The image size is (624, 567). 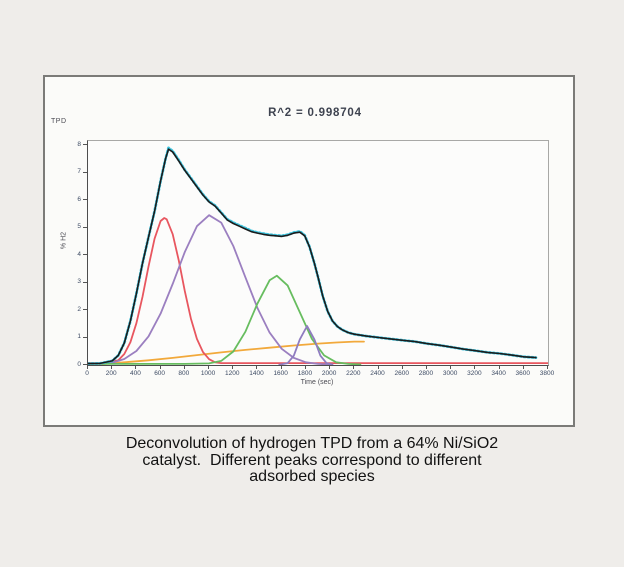 What do you see at coordinates (64, 240) in the screenshot?
I see `y-axis-label: % H2` at bounding box center [64, 240].